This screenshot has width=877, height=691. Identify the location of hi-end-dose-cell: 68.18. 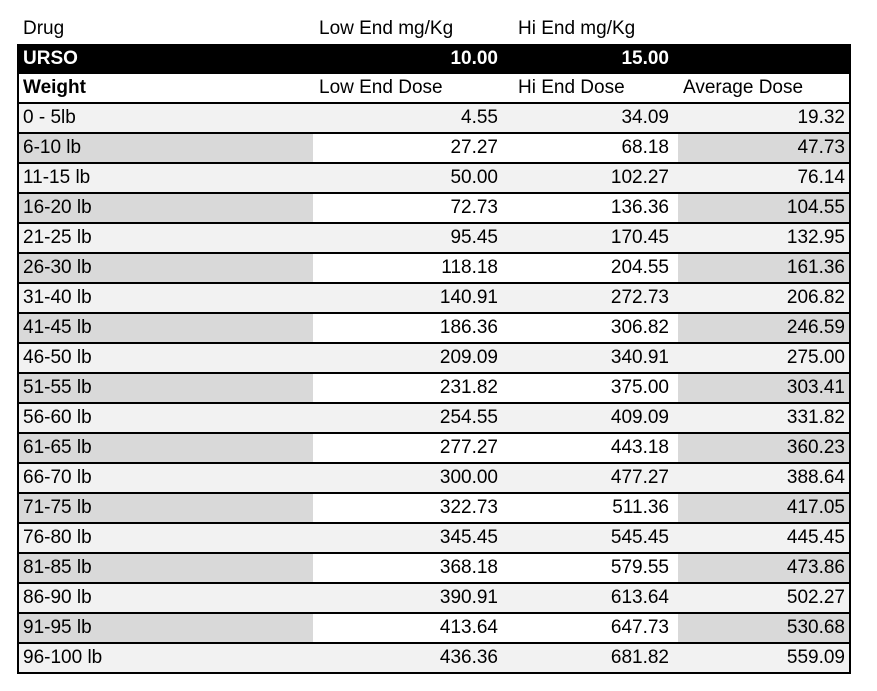
(591, 148).